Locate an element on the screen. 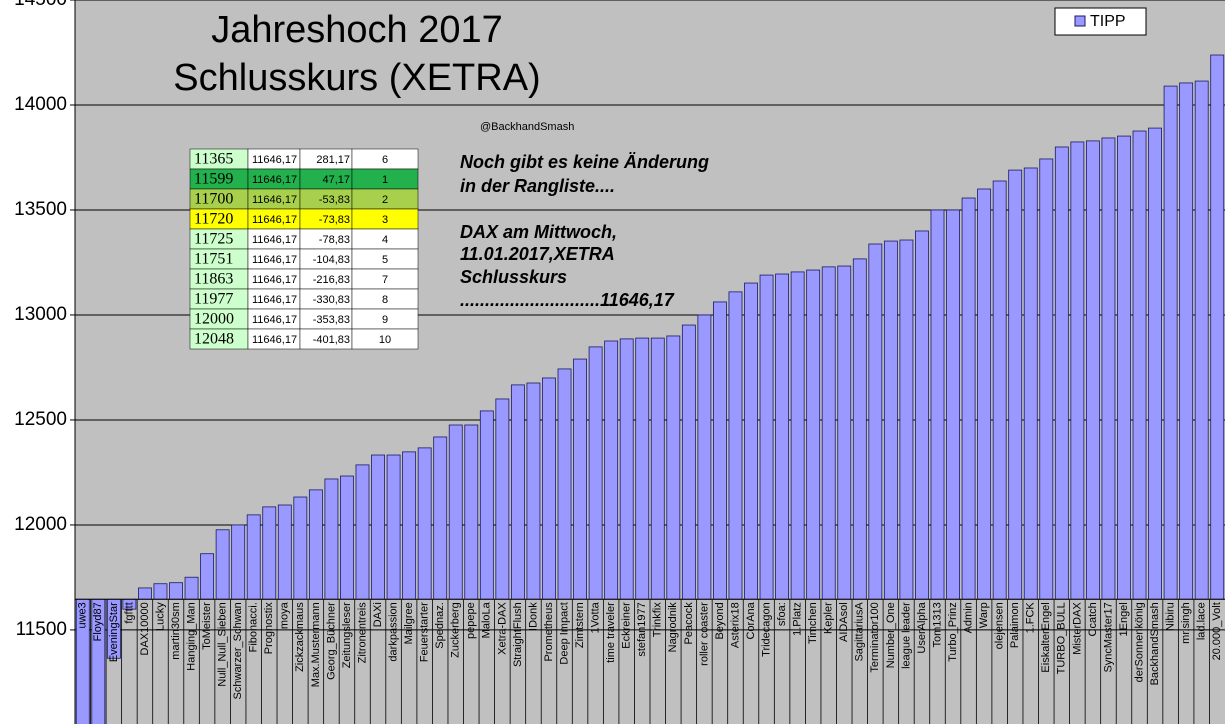  table-text: 11720 is located at coordinates (213, 219).